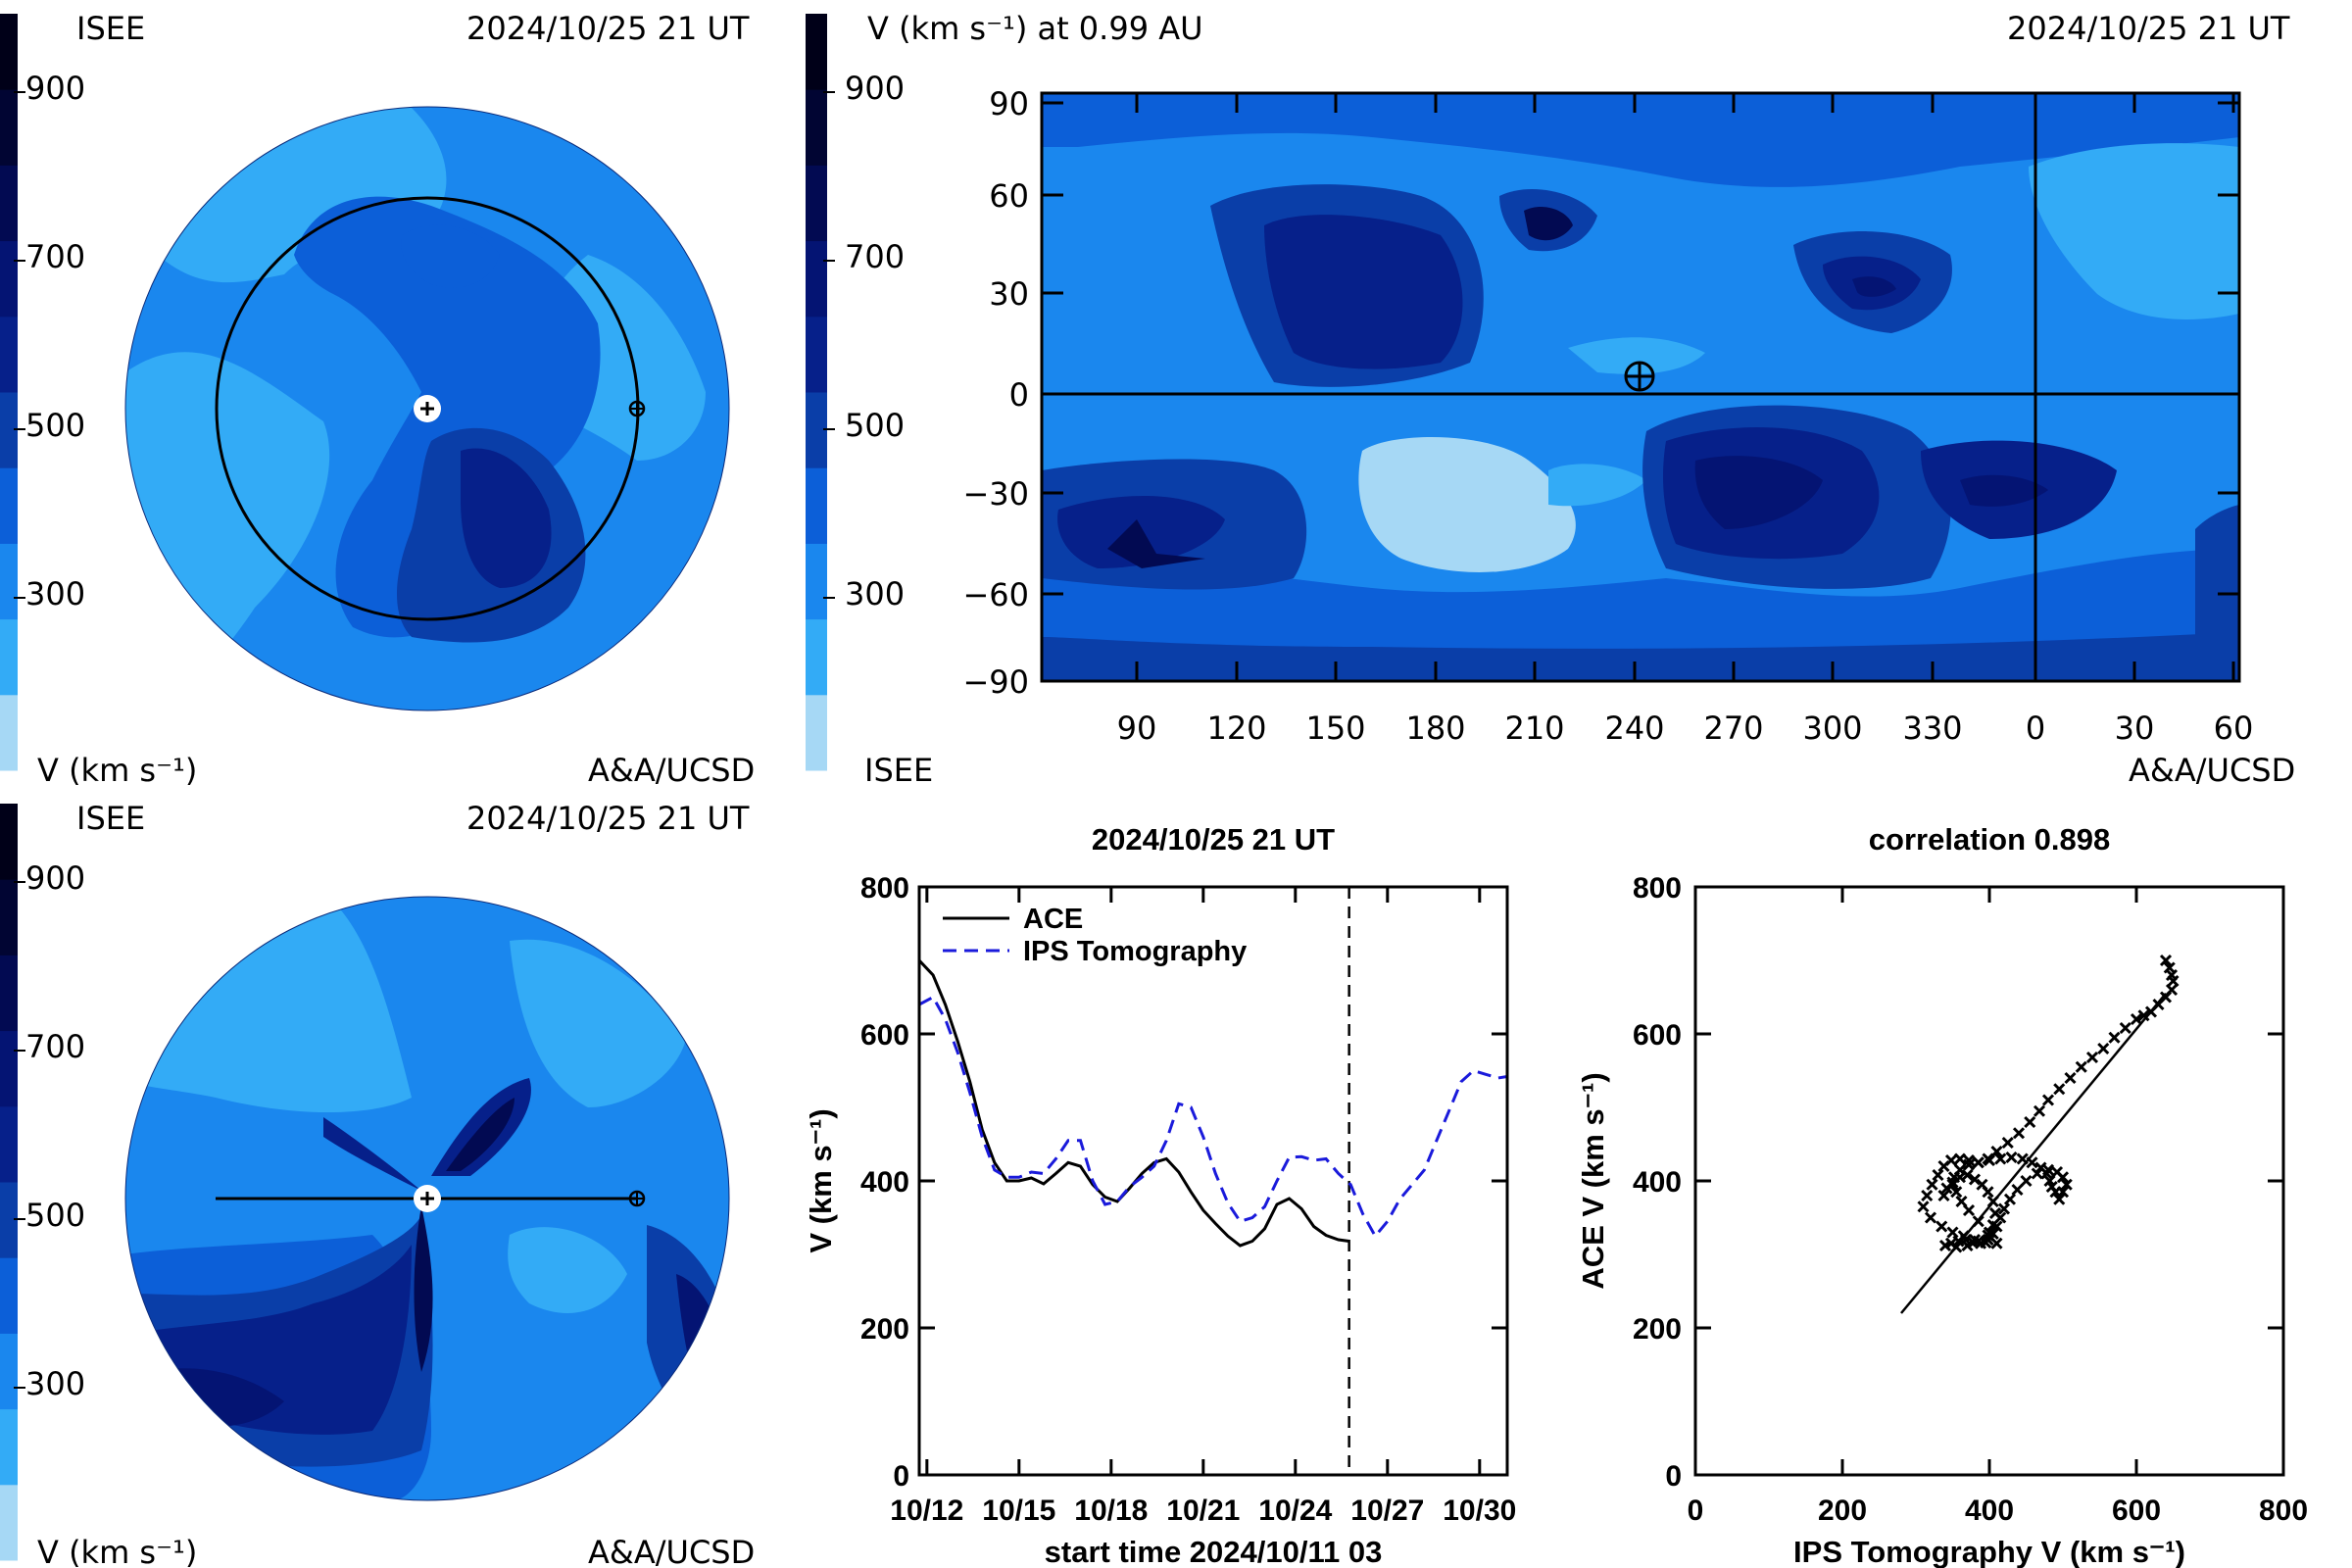 This screenshot has height=1568, width=2352. What do you see at coordinates (1295, 1510) in the screenshot?
I see `x-tick-label: 10/24` at bounding box center [1295, 1510].